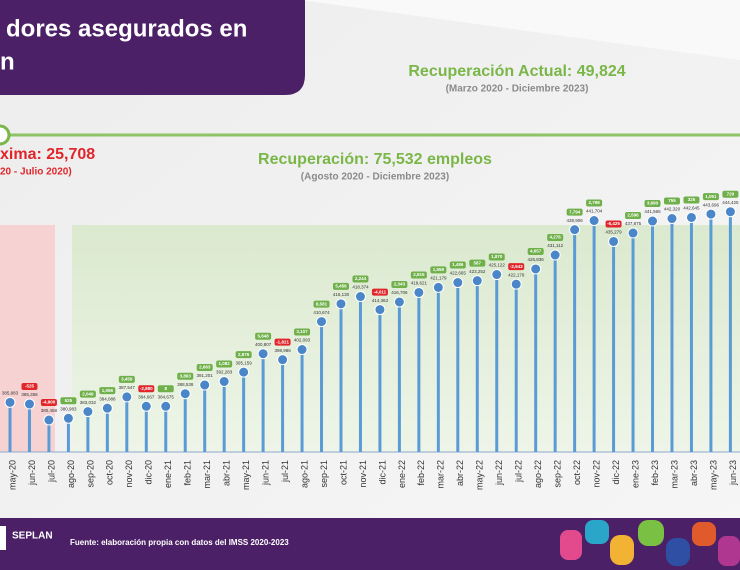 The width and height of the screenshot is (740, 570). I want to click on value-label: 416,130, so click(341, 294).